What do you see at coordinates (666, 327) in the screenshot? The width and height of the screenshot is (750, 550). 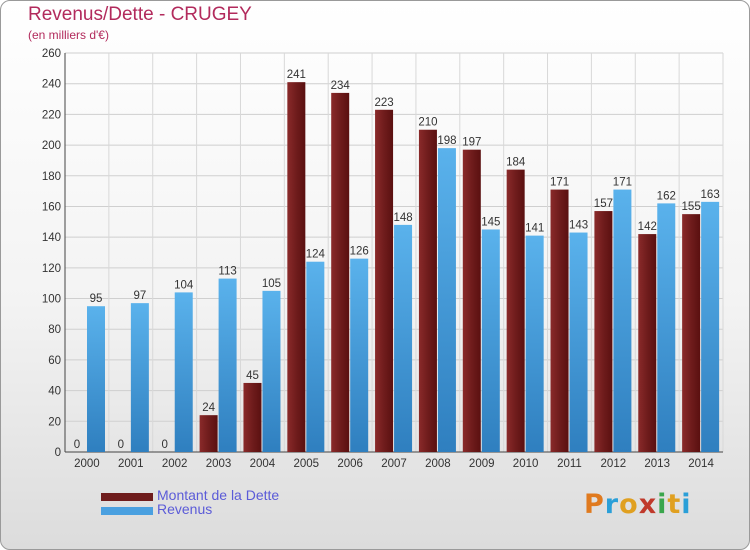 I see `bar-revenue-2013` at bounding box center [666, 327].